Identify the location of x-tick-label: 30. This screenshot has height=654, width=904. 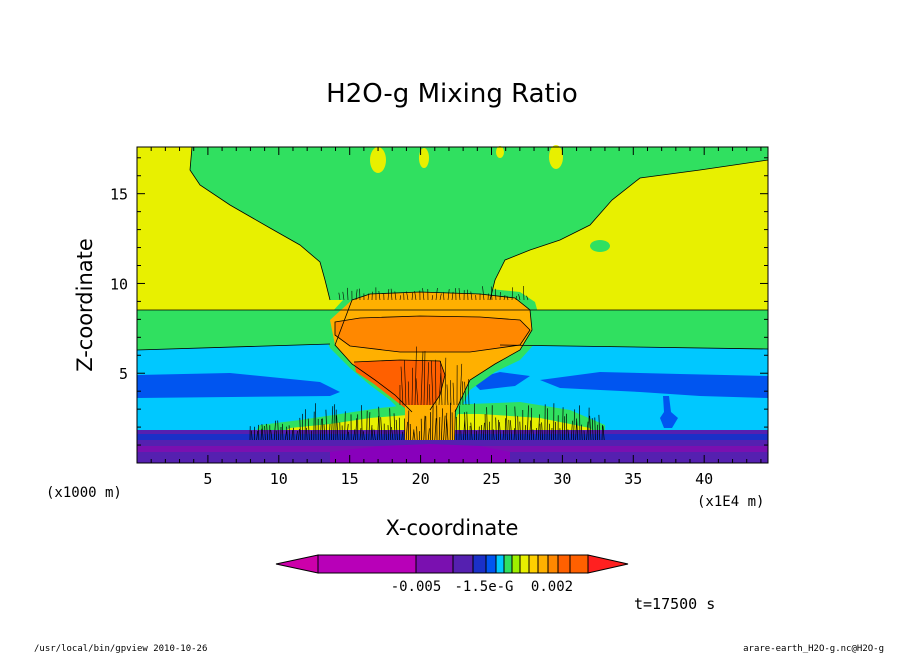
(562, 479).